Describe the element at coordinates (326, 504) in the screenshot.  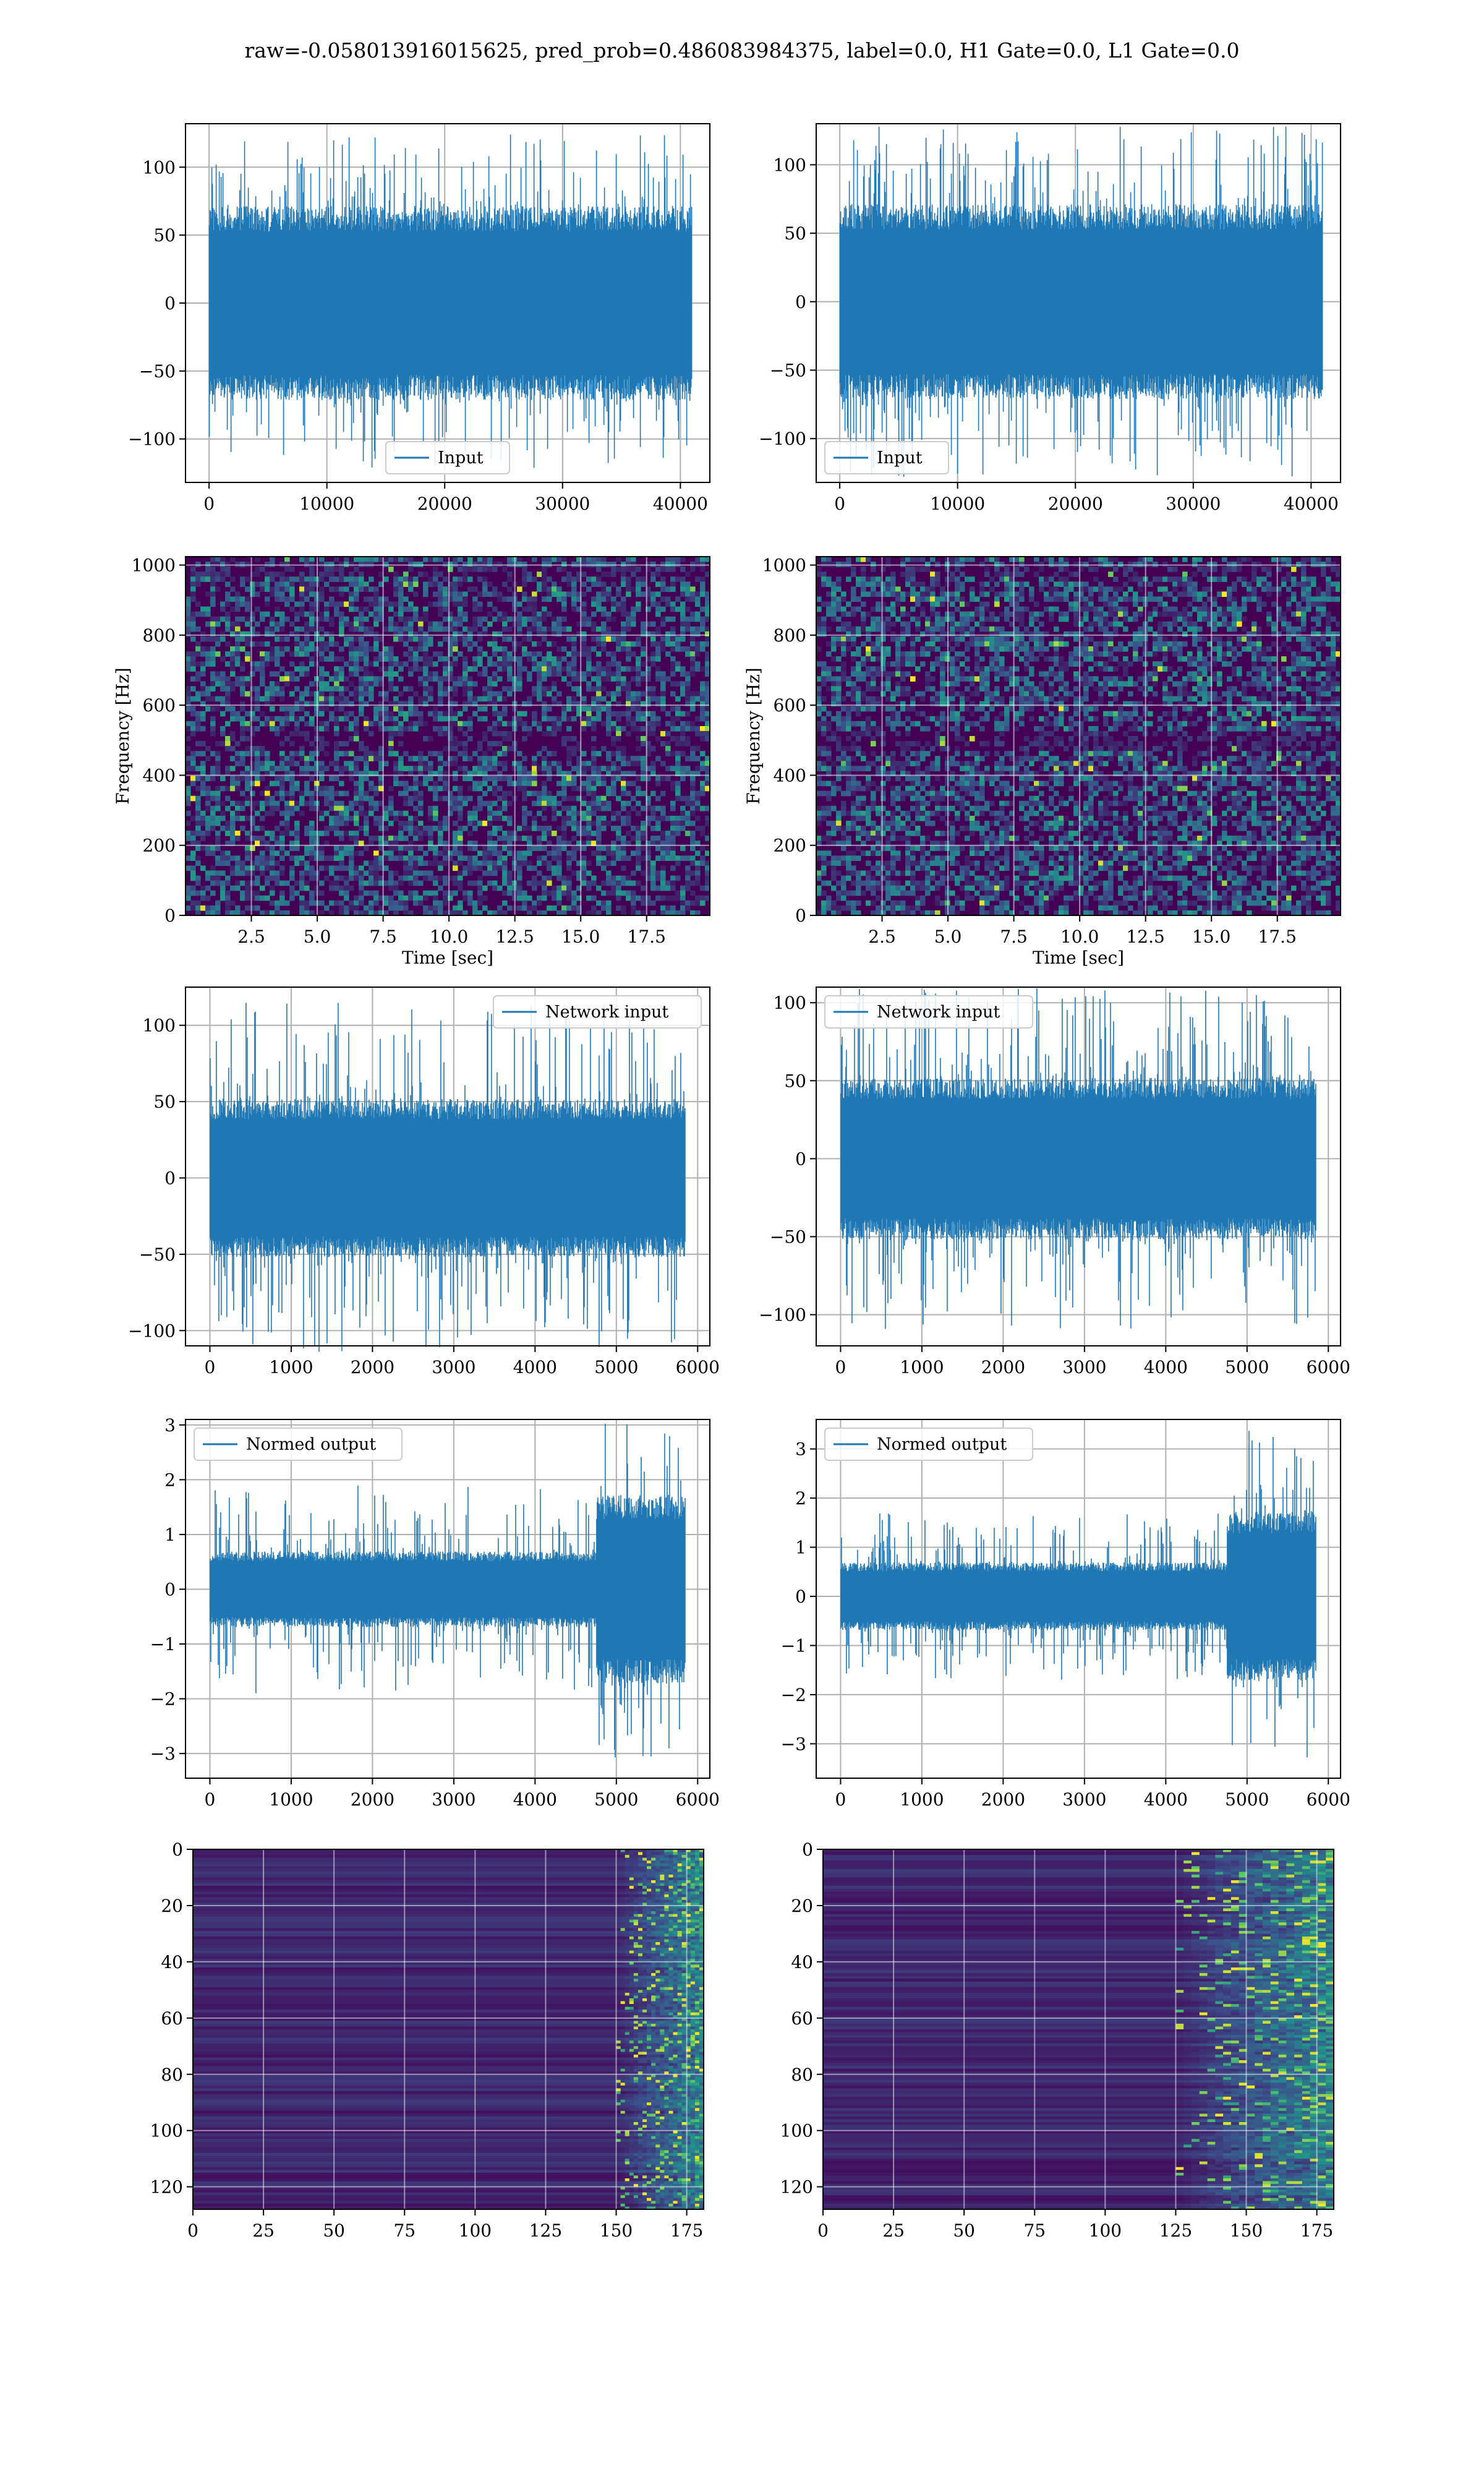
I see `x-tick-label: 10000` at that location.